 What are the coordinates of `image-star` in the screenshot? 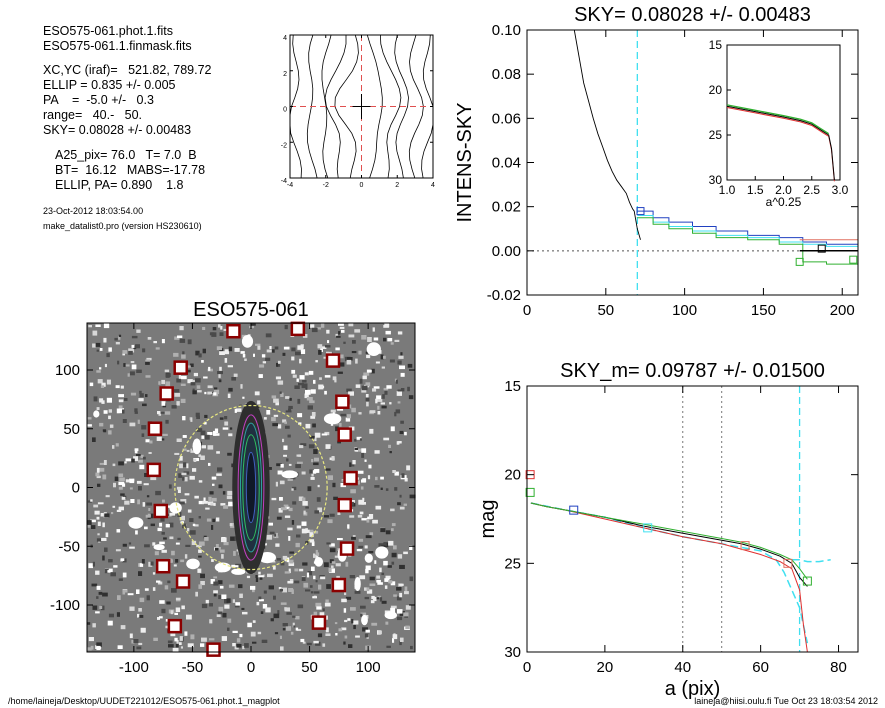 It's located at (247, 341).